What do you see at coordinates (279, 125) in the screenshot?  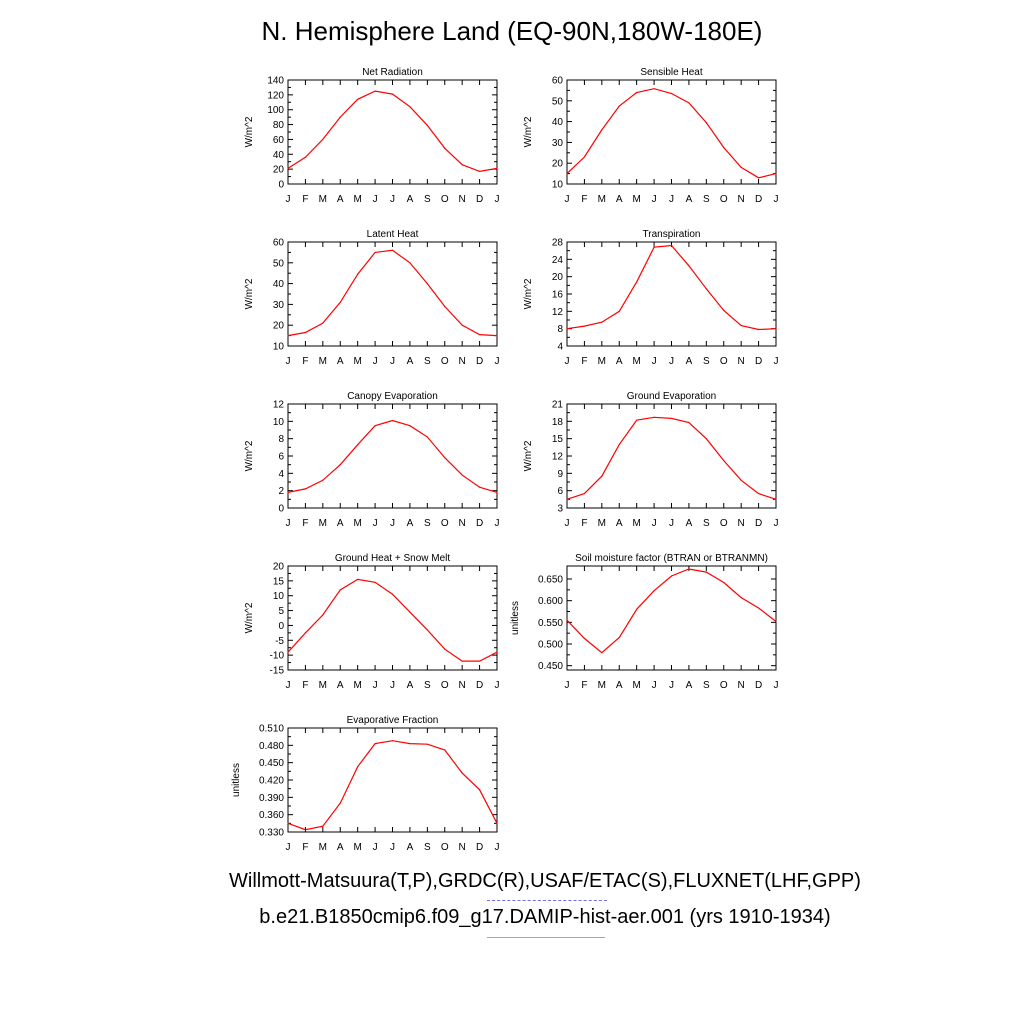 I see `y-tick-label: 80` at bounding box center [279, 125].